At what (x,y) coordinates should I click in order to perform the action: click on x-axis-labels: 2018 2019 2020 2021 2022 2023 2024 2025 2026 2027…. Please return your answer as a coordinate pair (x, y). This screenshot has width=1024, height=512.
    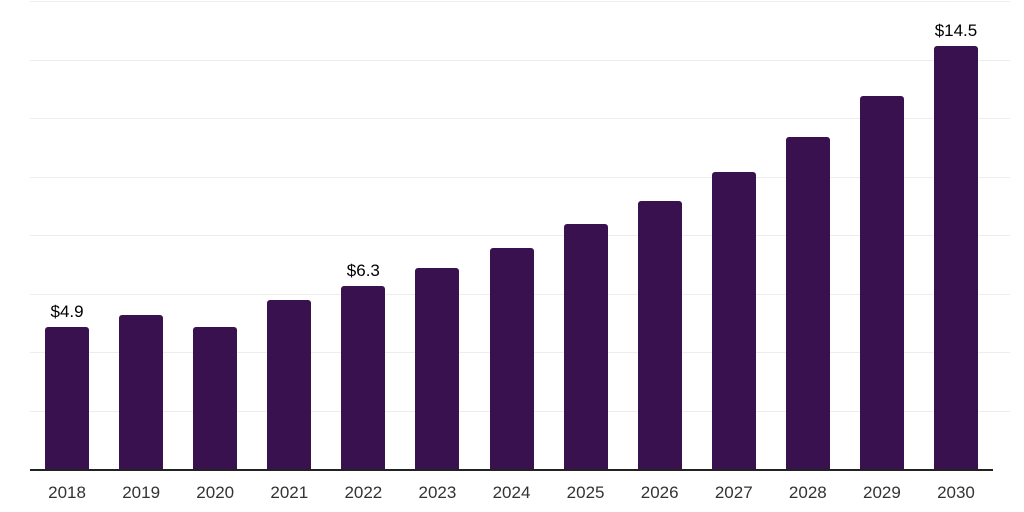
    Looking at the image, I should click on (511, 493).